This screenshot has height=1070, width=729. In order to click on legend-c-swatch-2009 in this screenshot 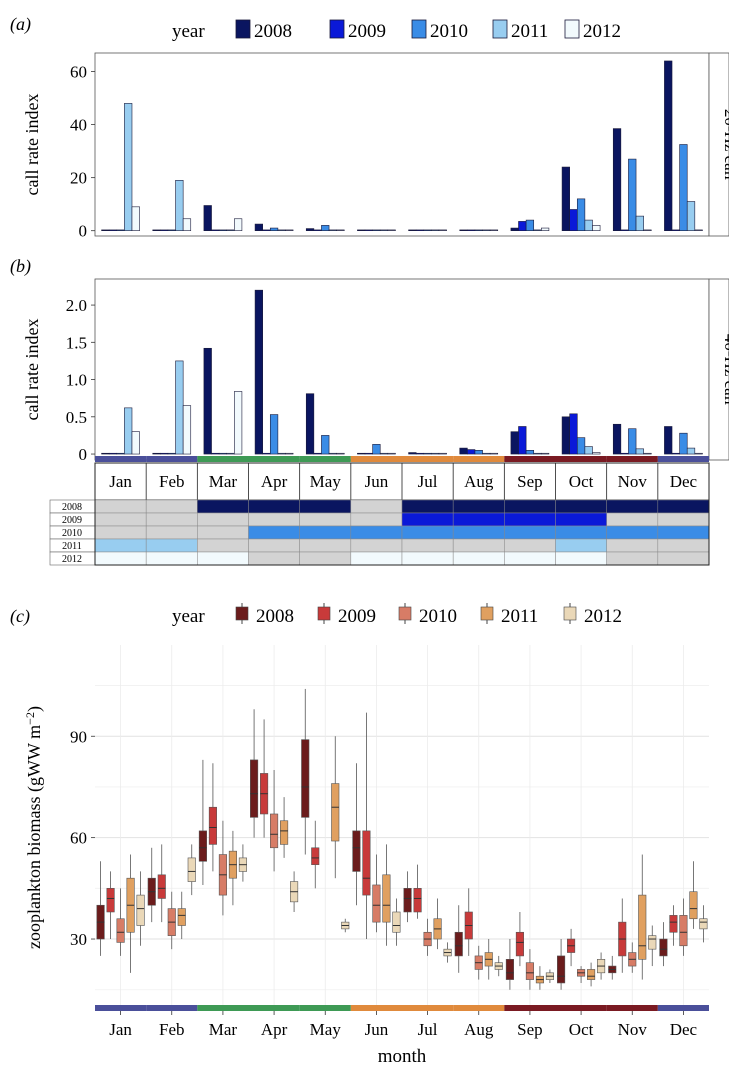, I will do `click(324, 613)`.